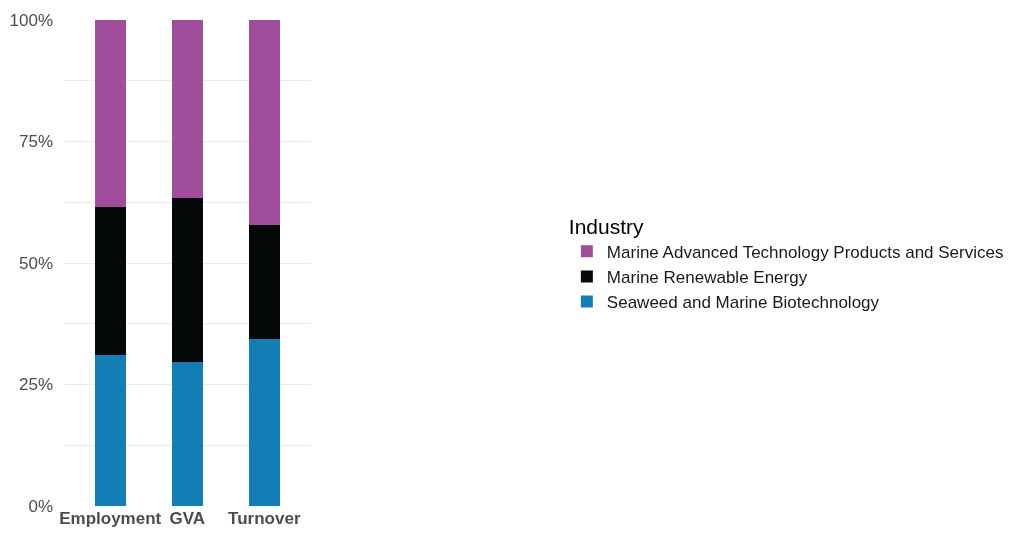 The width and height of the screenshot is (1019, 551). Describe the element at coordinates (40, 506) in the screenshot. I see `y-tick-label: 0%` at that location.